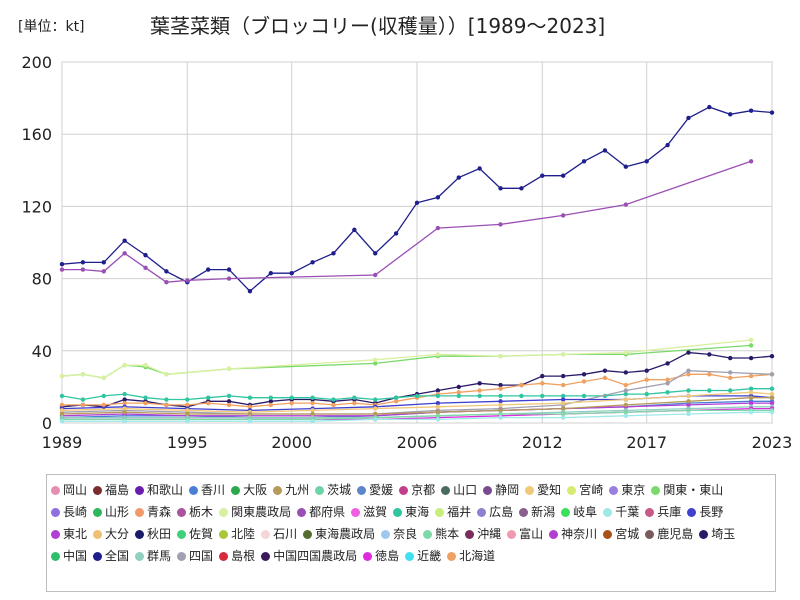 The image size is (800, 600). I want to click on x-tick-label: 2012, so click(542, 442).